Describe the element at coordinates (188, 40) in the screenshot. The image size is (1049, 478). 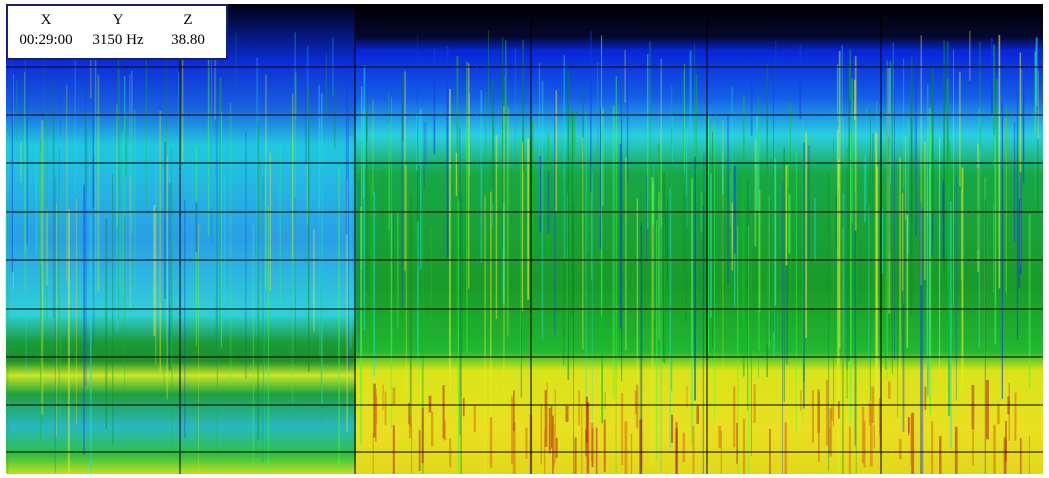
I see `readout-value: 38.80` at that location.